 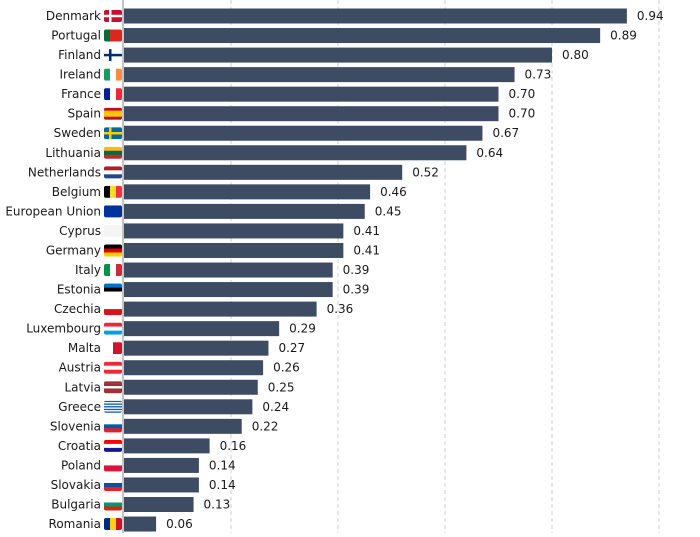 I want to click on category-label: Cyprus, so click(x=80, y=231).